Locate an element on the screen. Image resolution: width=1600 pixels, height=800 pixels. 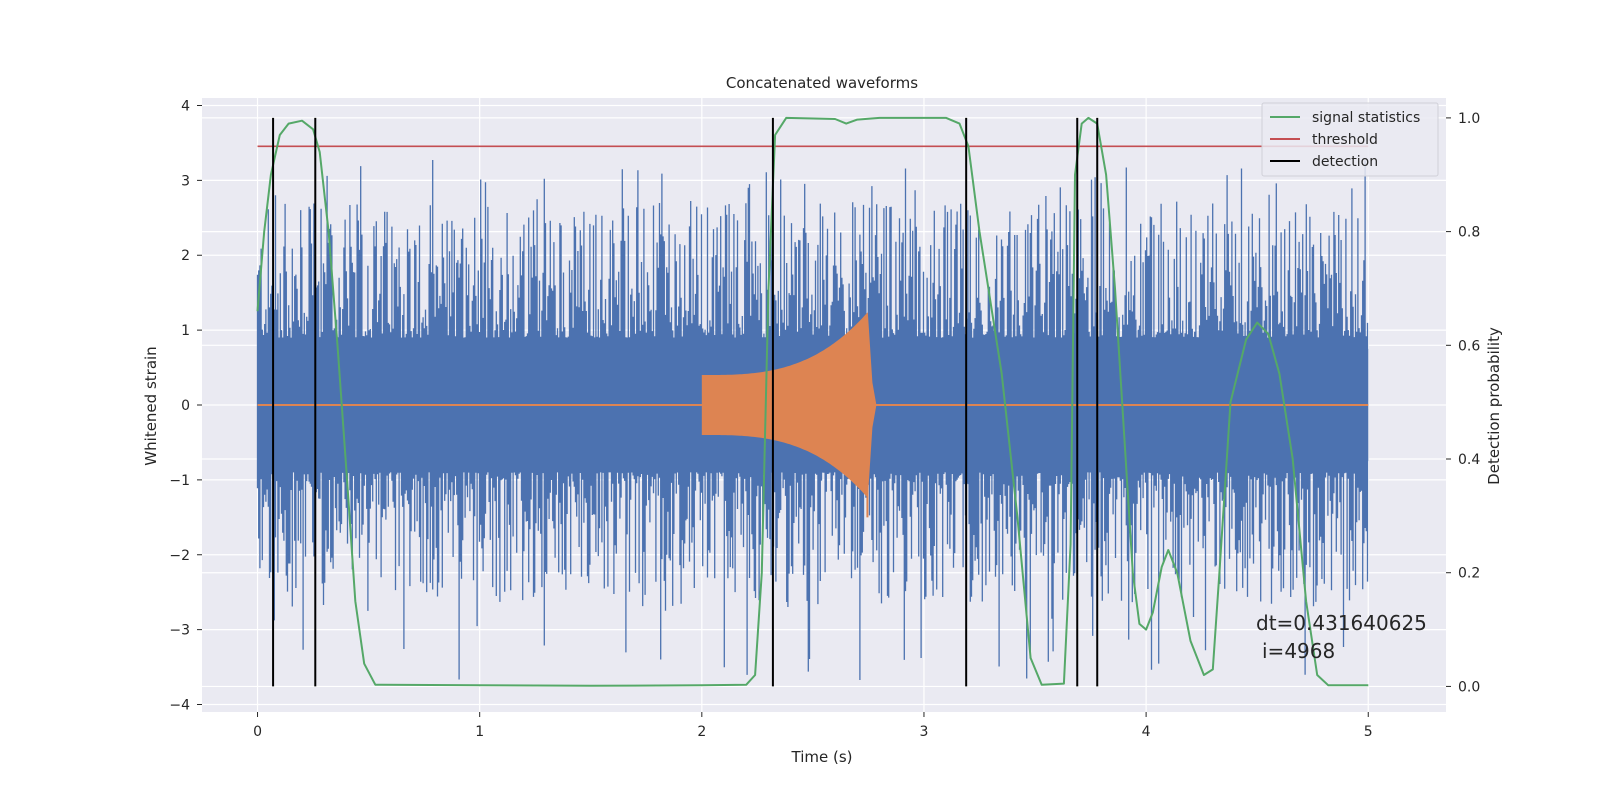
y2-tick-label: 0.4 is located at coordinates (1469, 460).